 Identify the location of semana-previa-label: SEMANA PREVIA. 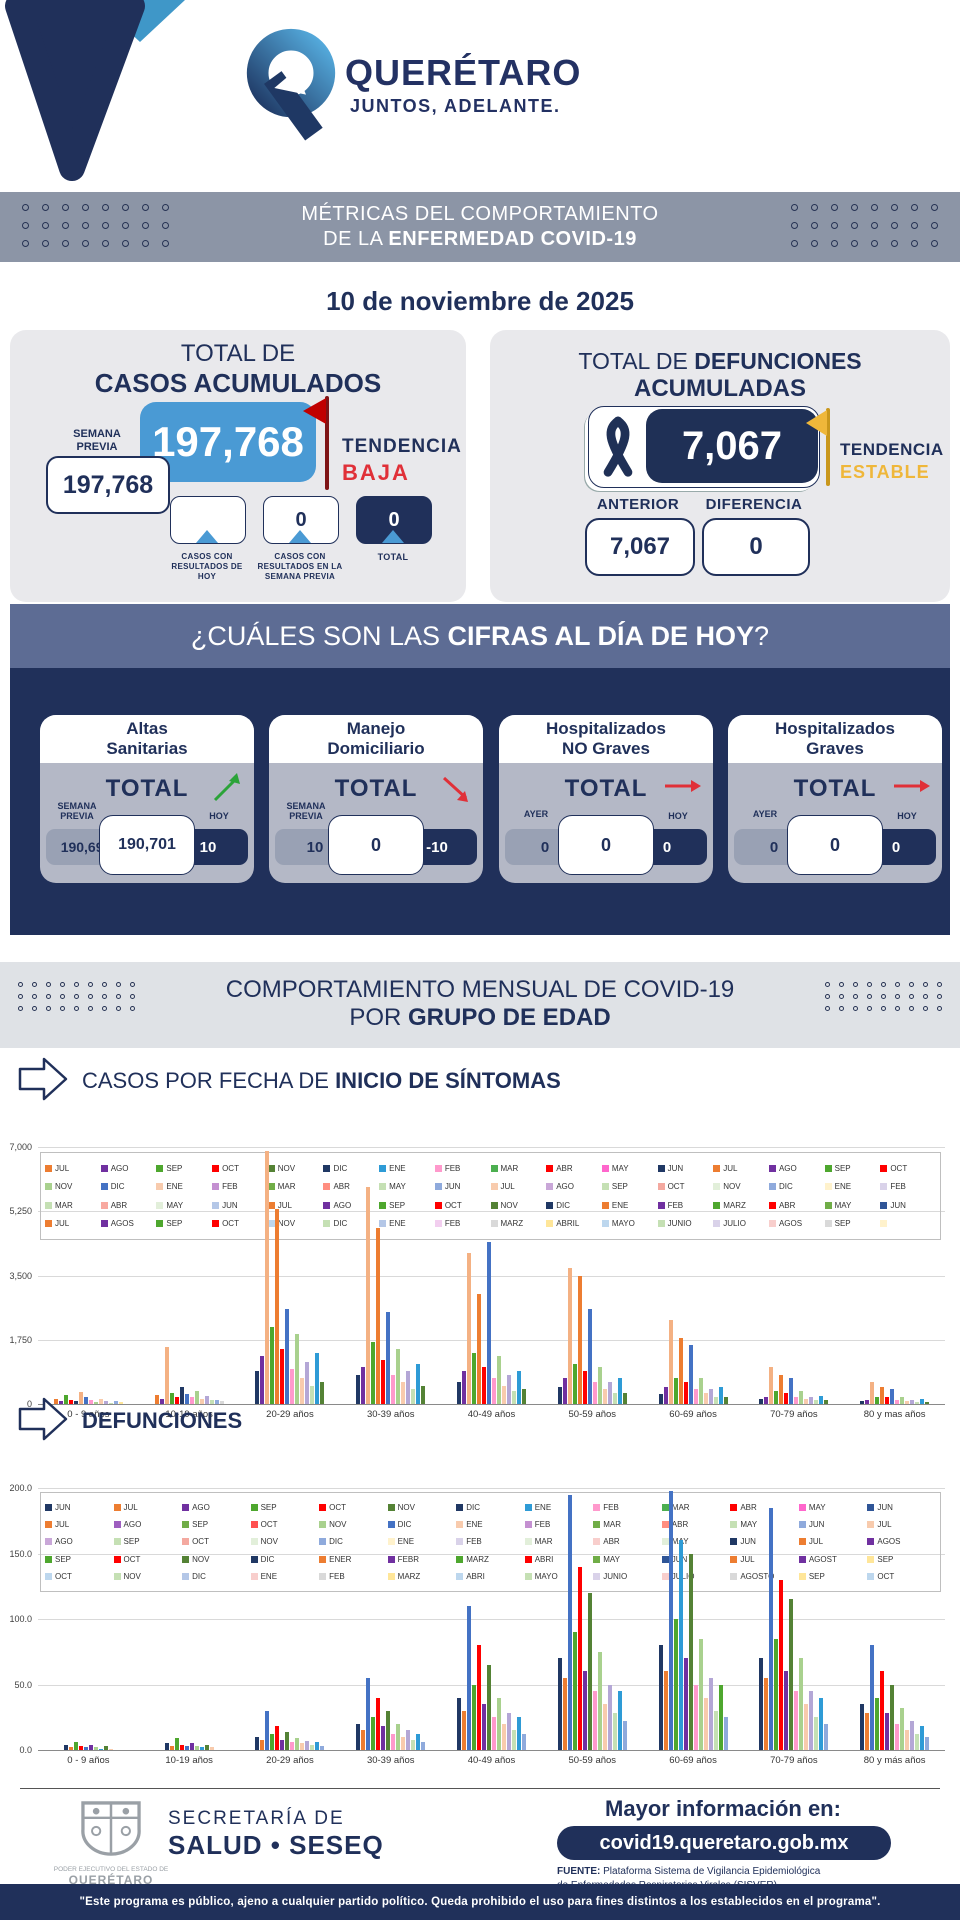
(97, 440).